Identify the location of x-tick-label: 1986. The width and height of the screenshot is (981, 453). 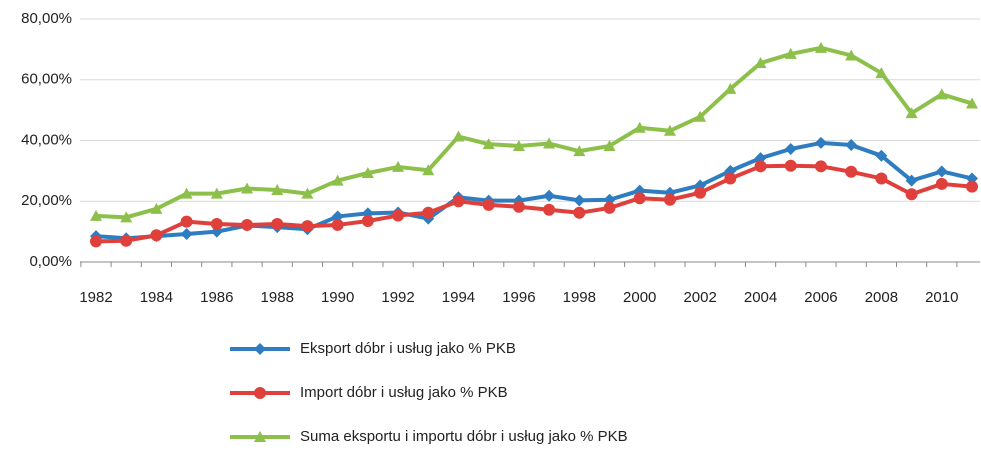
(216, 297).